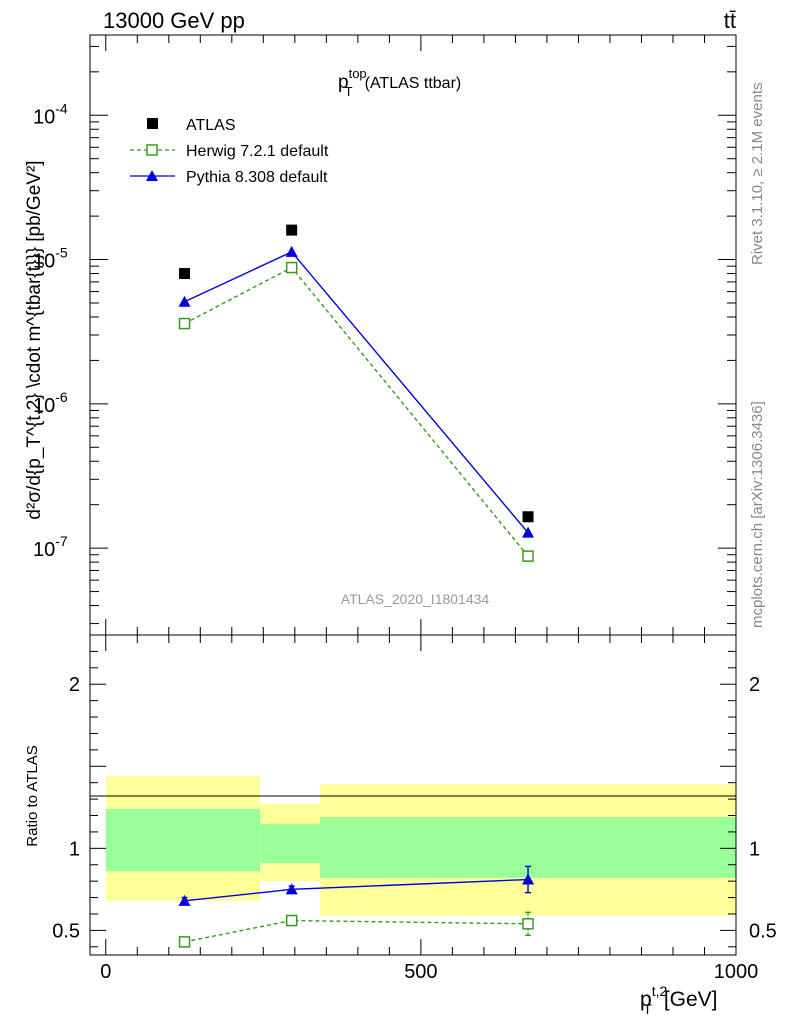  Describe the element at coordinates (413, 83) in the screenshot. I see `title-rest: (ATLAS ttbar)` at that location.